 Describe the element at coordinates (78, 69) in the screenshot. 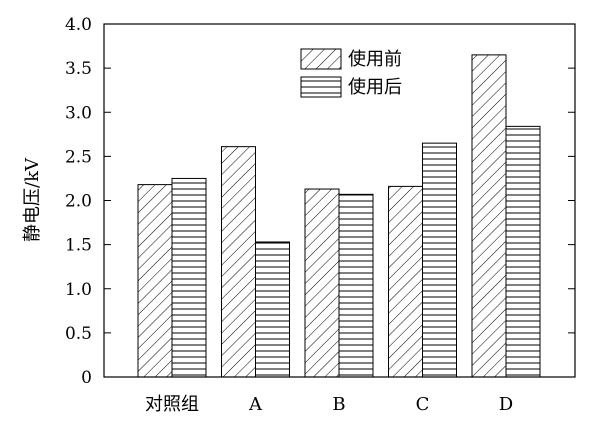

I see `y-tick-label: 3.5` at that location.